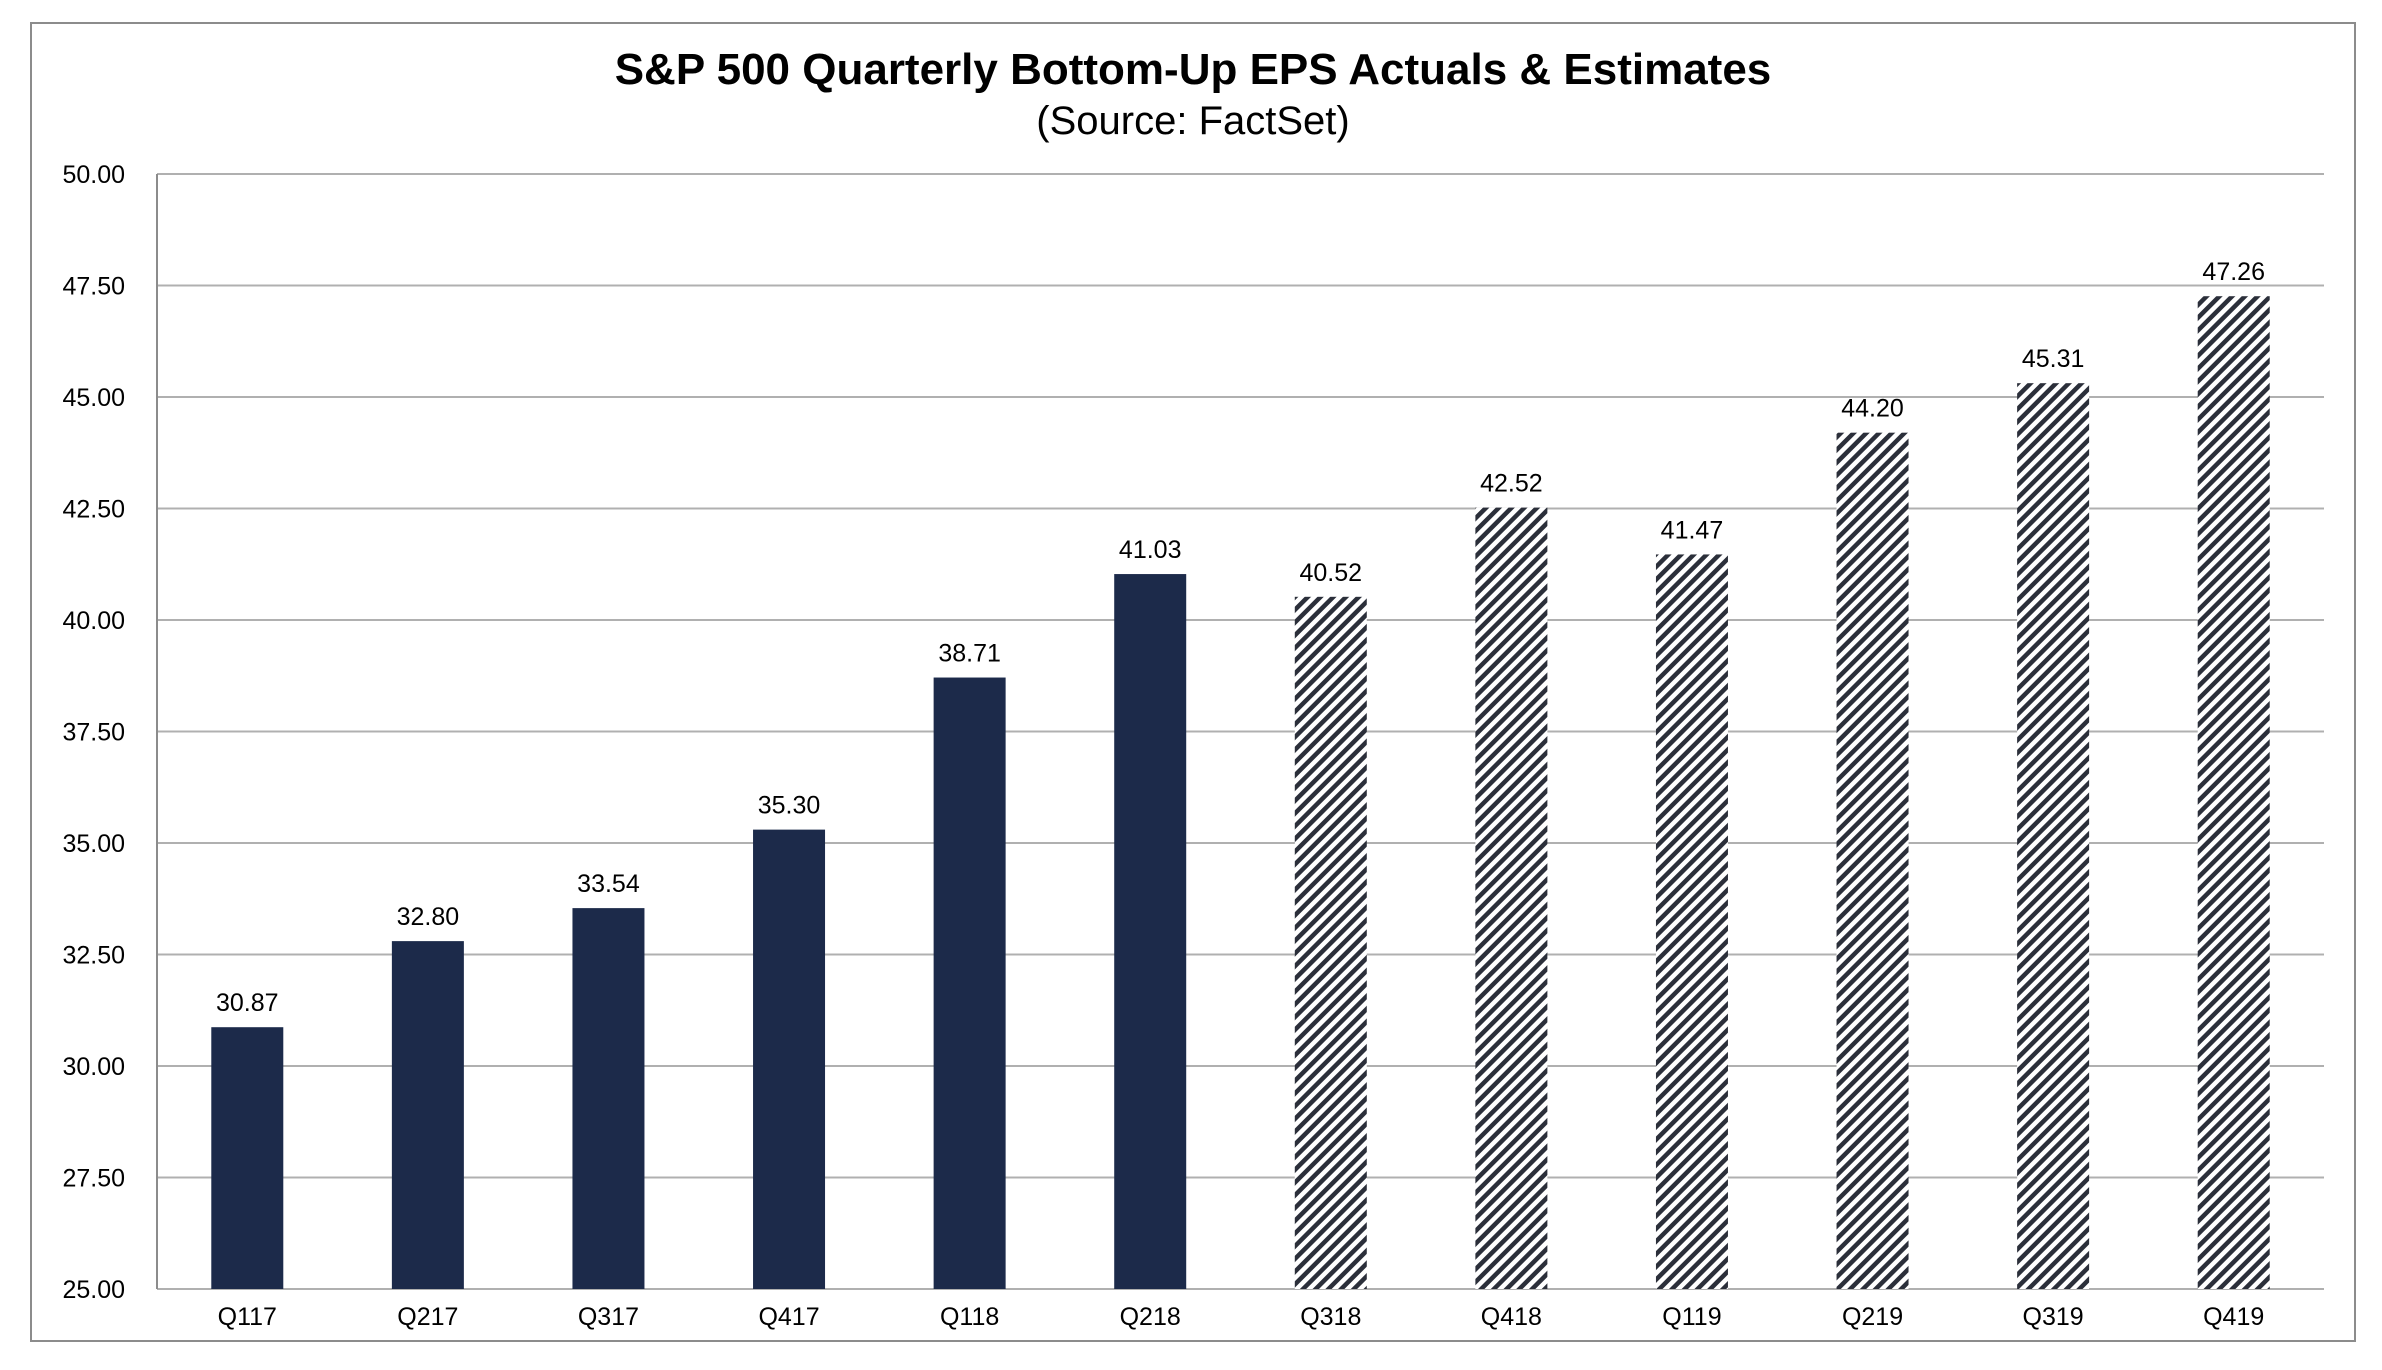 The image size is (2382, 1370). Describe the element at coordinates (789, 806) in the screenshot. I see `data-label-Q417: 35.30` at that location.